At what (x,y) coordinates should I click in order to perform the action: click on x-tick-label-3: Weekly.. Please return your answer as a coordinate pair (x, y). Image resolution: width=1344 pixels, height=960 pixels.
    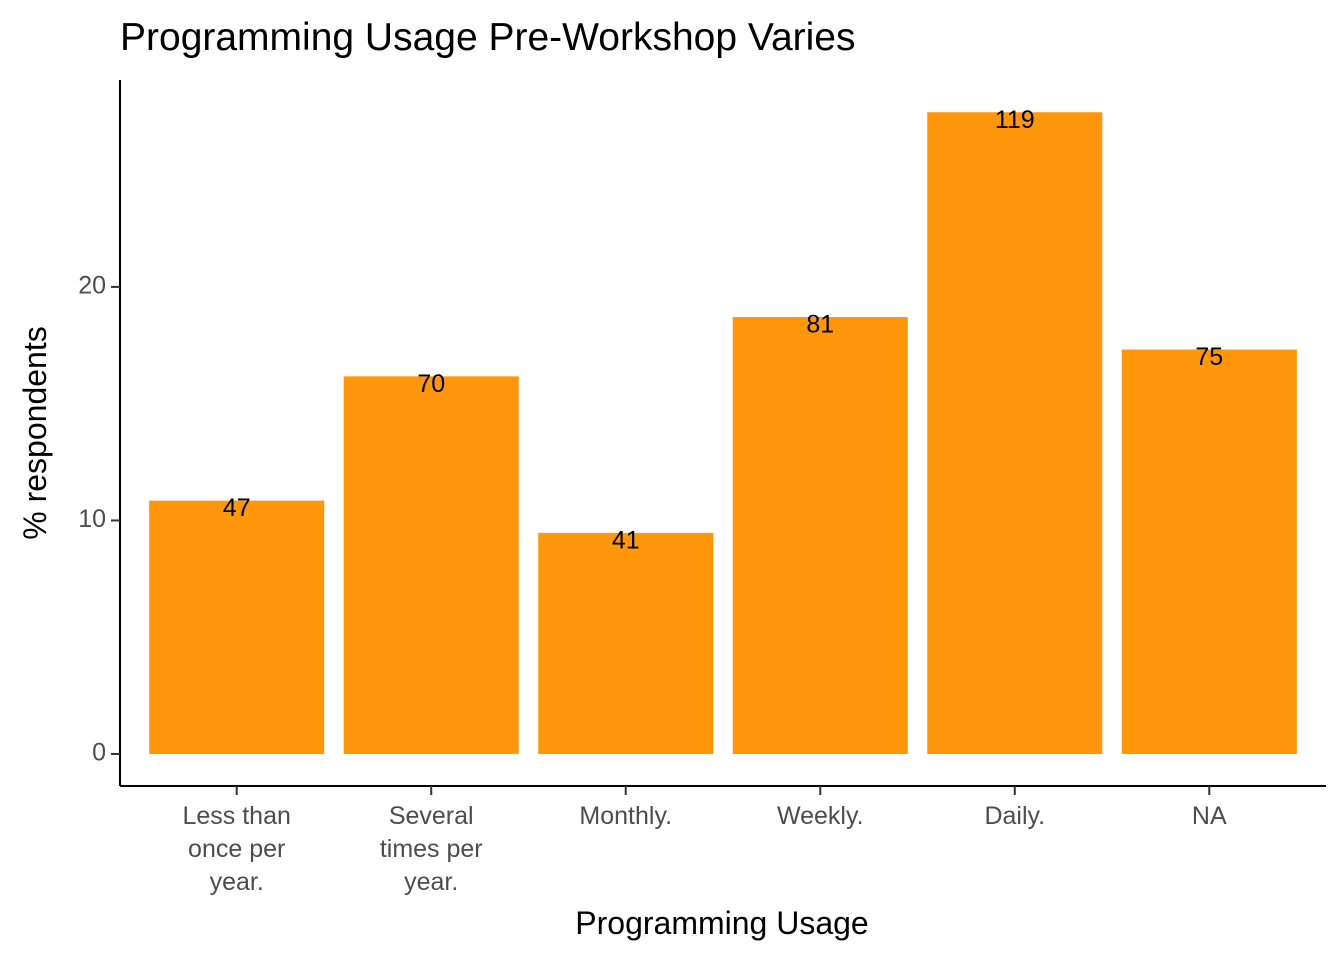
    Looking at the image, I should click on (820, 816).